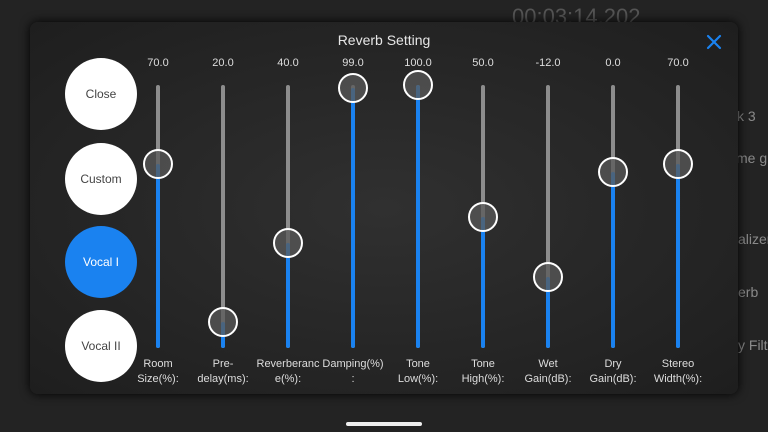 The image size is (768, 432). I want to click on slider-label: Stereo Width(%):, so click(678, 371).